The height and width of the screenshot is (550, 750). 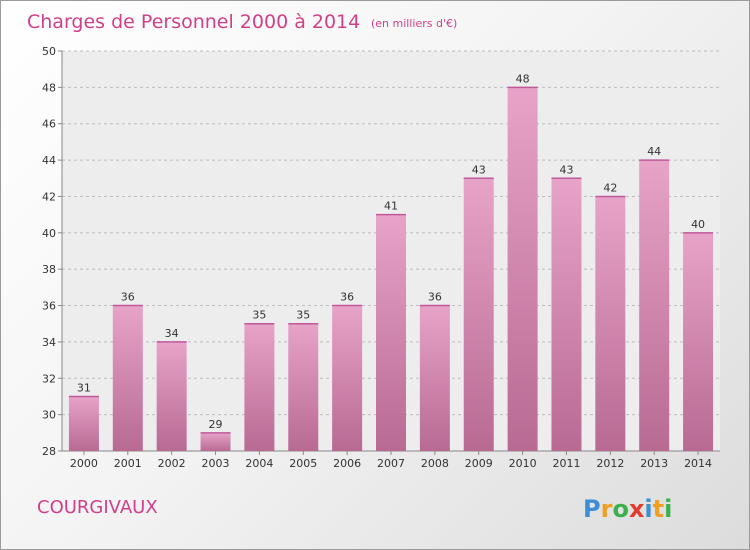 I want to click on bar-2013, so click(x=654, y=305).